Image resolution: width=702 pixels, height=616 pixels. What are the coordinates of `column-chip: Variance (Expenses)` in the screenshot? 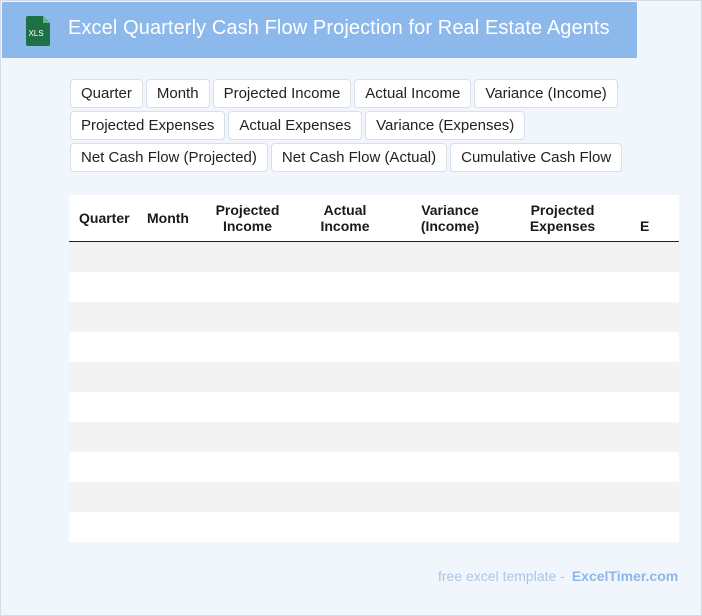 It's located at (445, 125).